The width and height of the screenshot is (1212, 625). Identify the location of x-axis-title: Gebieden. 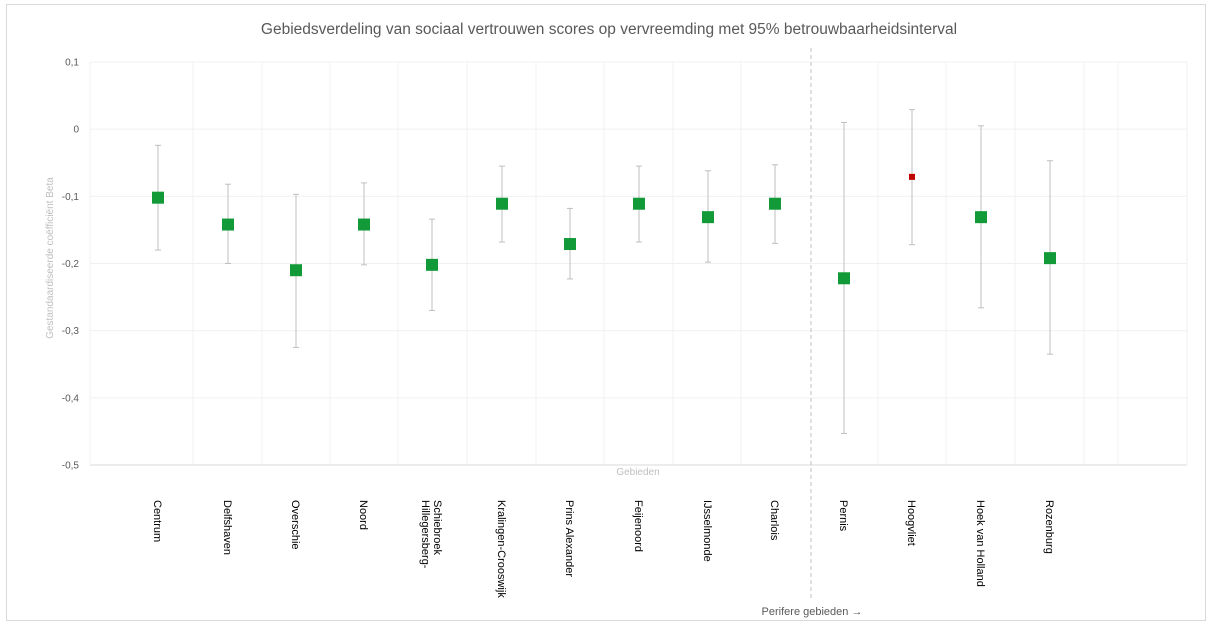
(637, 472).